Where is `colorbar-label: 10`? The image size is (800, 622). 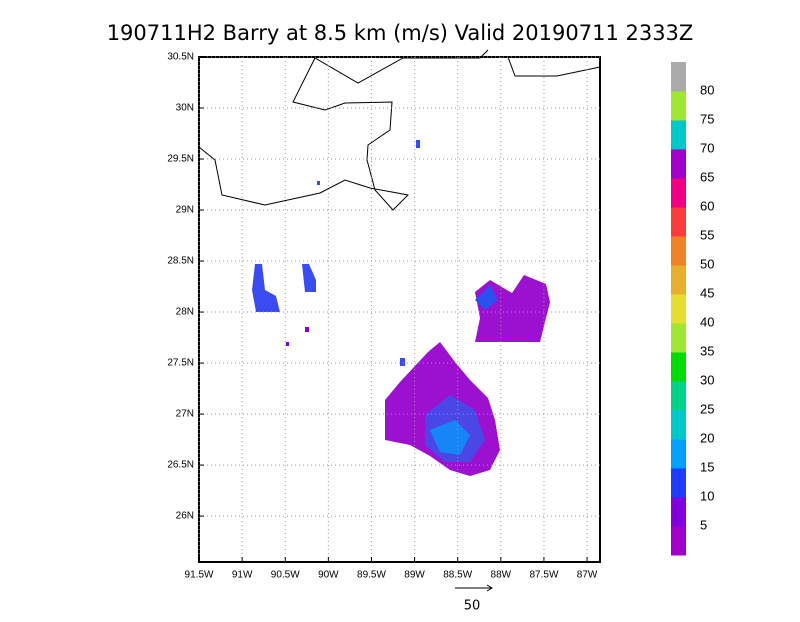 colorbar-label: 10 is located at coordinates (707, 495).